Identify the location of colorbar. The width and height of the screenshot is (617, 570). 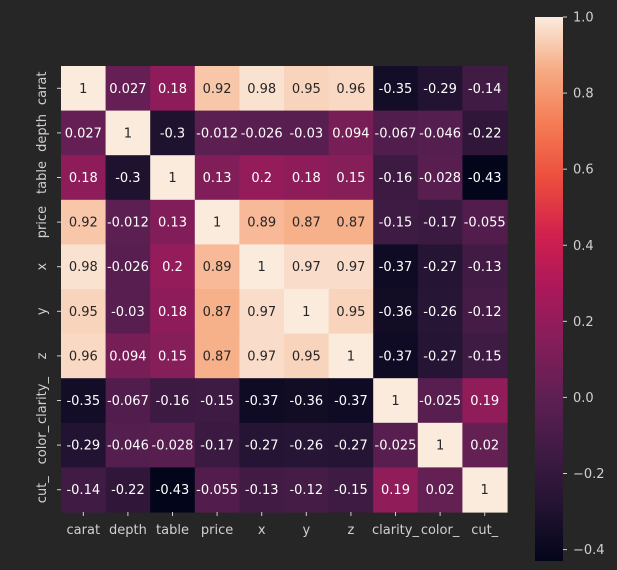
(549, 289).